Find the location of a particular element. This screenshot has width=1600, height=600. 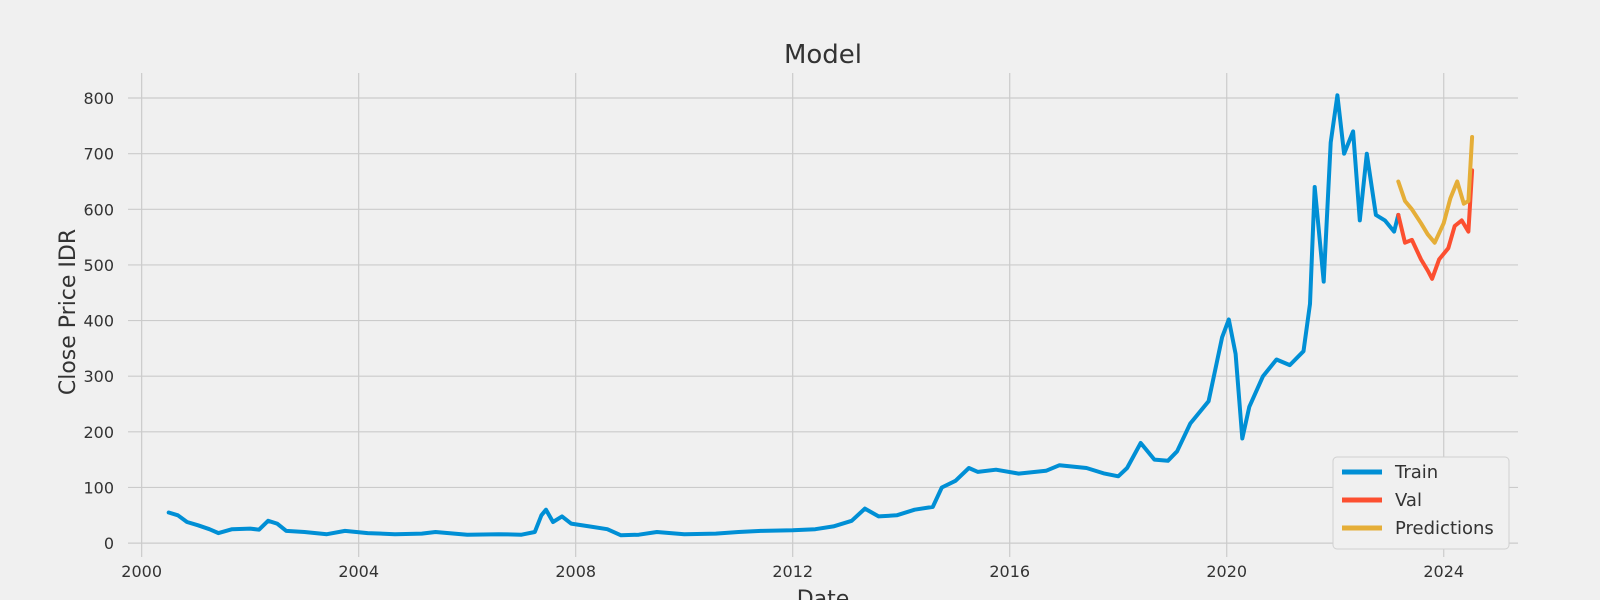

legend: Train Val Predictions is located at coordinates (1421, 503).